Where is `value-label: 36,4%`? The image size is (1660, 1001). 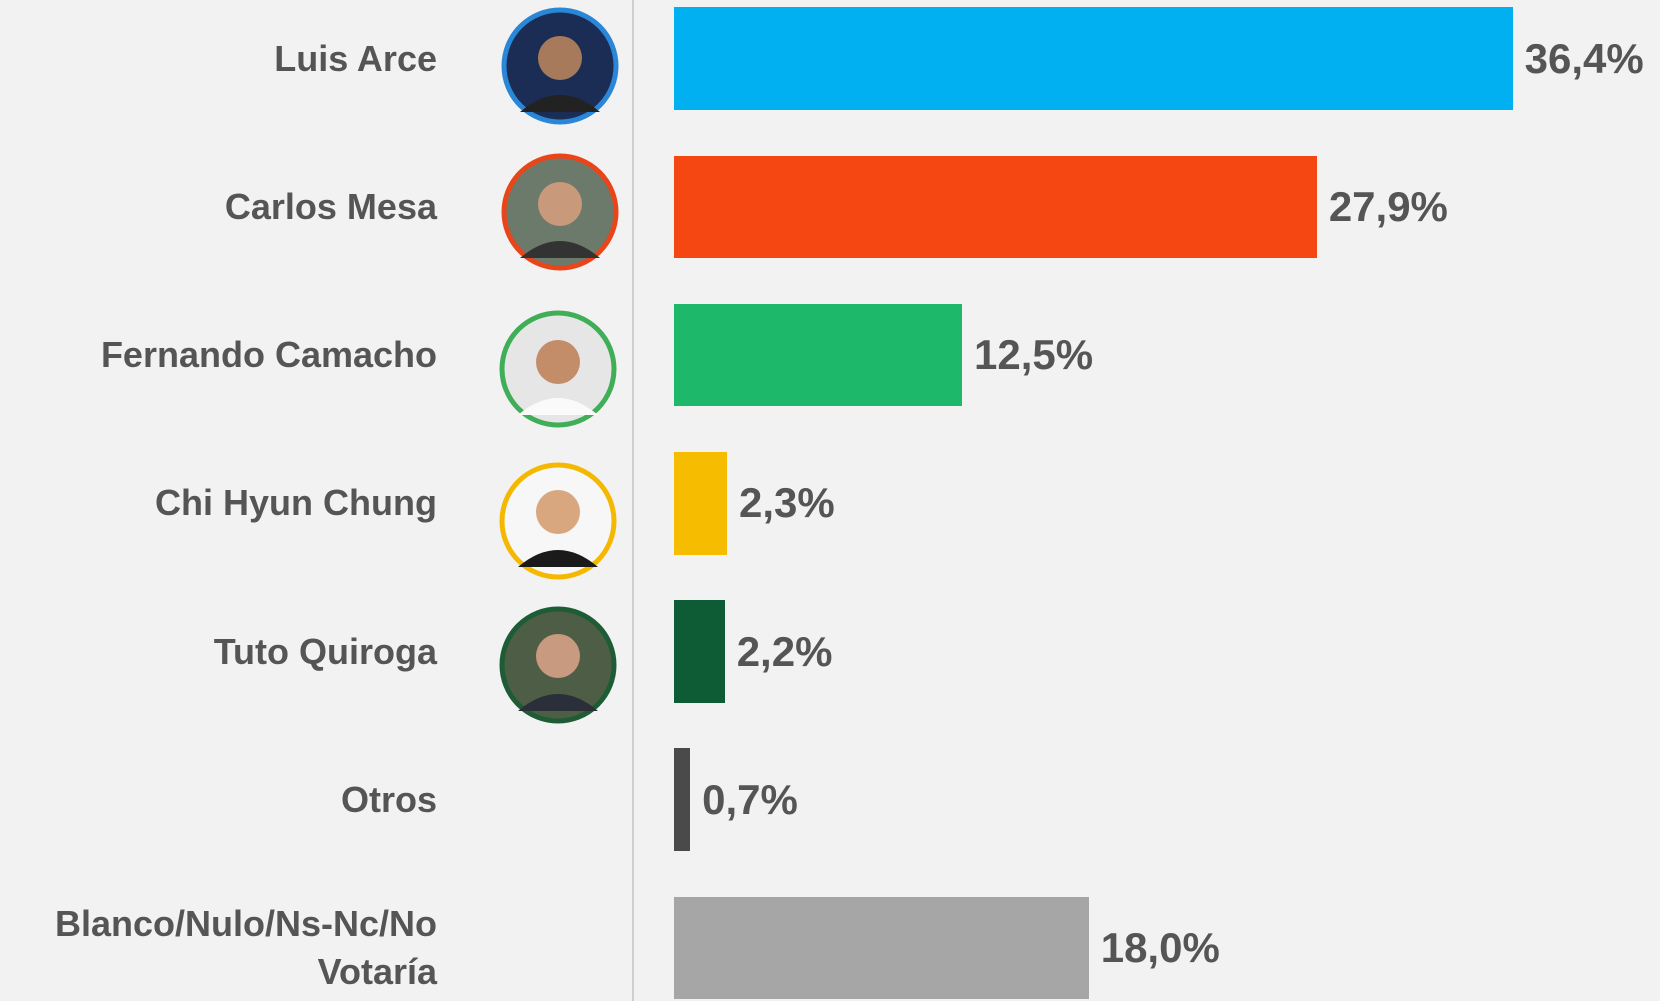
value-label: 36,4% is located at coordinates (1584, 58).